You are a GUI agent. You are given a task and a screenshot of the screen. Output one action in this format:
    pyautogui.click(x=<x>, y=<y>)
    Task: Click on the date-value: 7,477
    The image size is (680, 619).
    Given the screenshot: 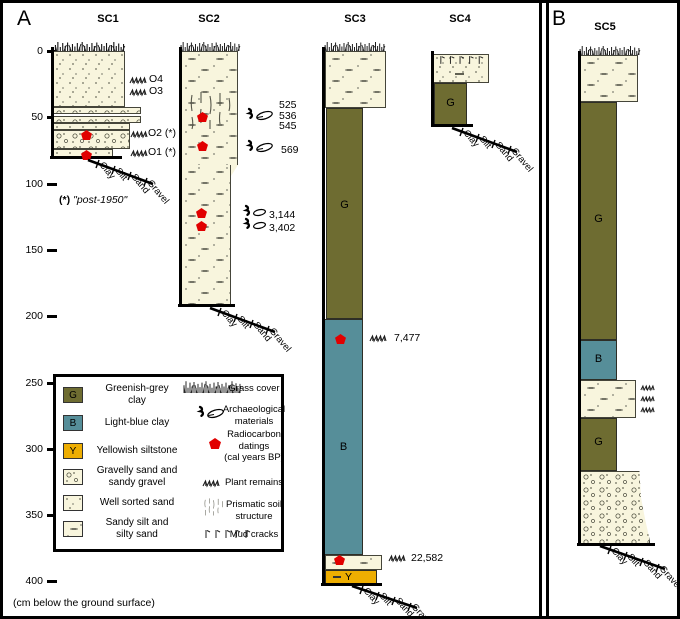 What is the action you would take?
    pyautogui.click(x=407, y=338)
    